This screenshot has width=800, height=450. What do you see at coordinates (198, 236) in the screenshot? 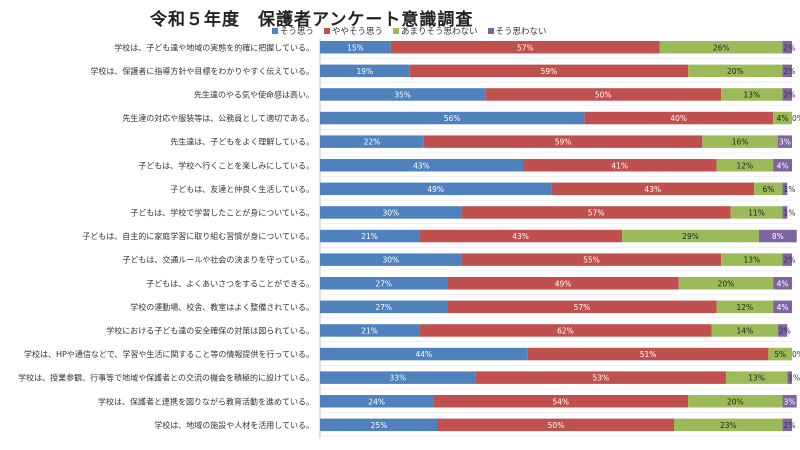
I see `category-label: 子どもは、自主的に家庭学習に取り組む習慣が身についている。` at bounding box center [198, 236].